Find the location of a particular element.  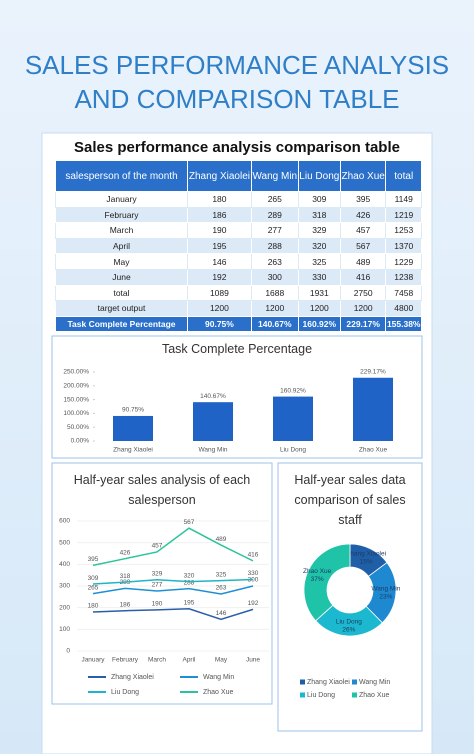

chart-title: Task Complete Percentage is located at coordinates (237, 349).